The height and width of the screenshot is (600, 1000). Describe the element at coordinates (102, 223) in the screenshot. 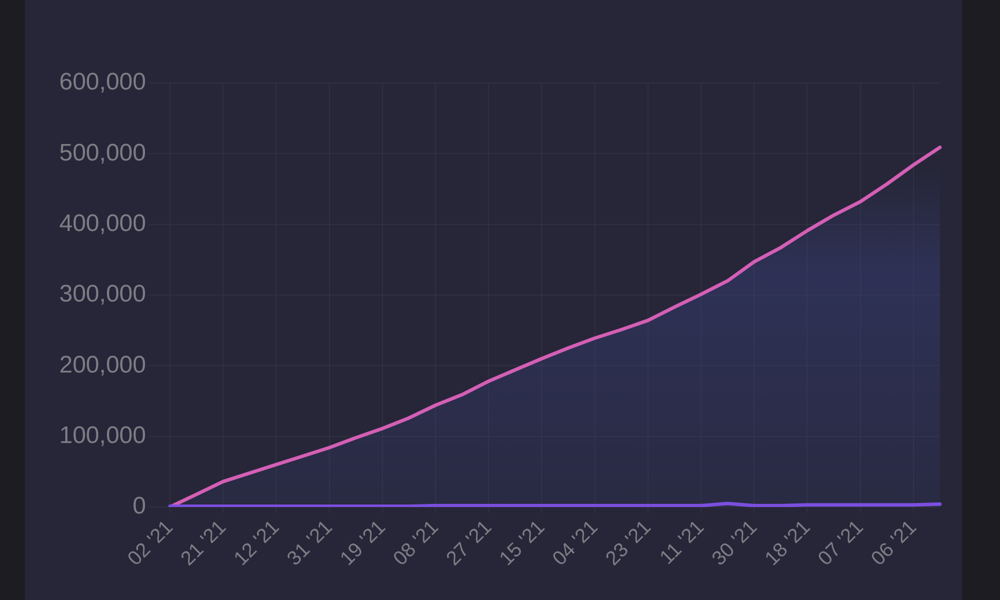

I see `y-tick-label: 400,000` at that location.